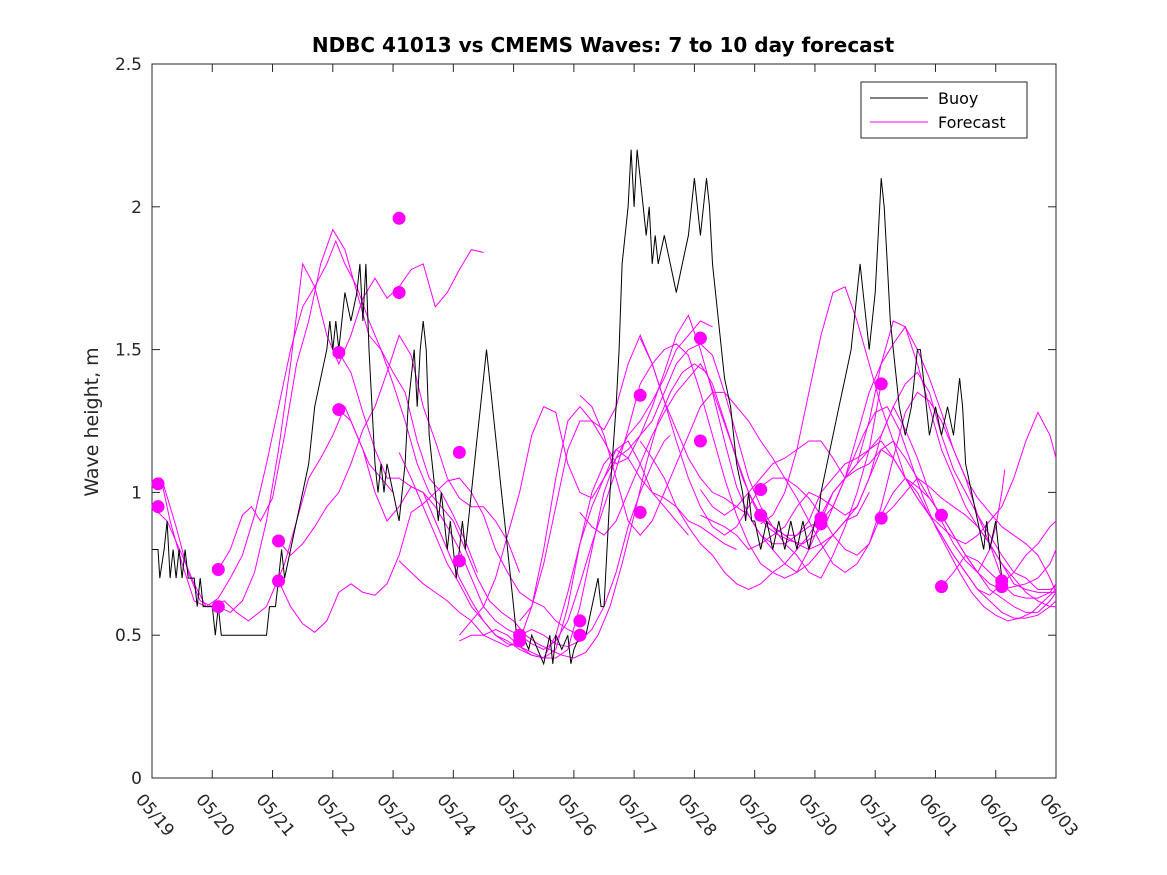 This screenshot has height=875, width=1167. What do you see at coordinates (136, 493) in the screenshot?
I see `y-tick-label: 1` at bounding box center [136, 493].